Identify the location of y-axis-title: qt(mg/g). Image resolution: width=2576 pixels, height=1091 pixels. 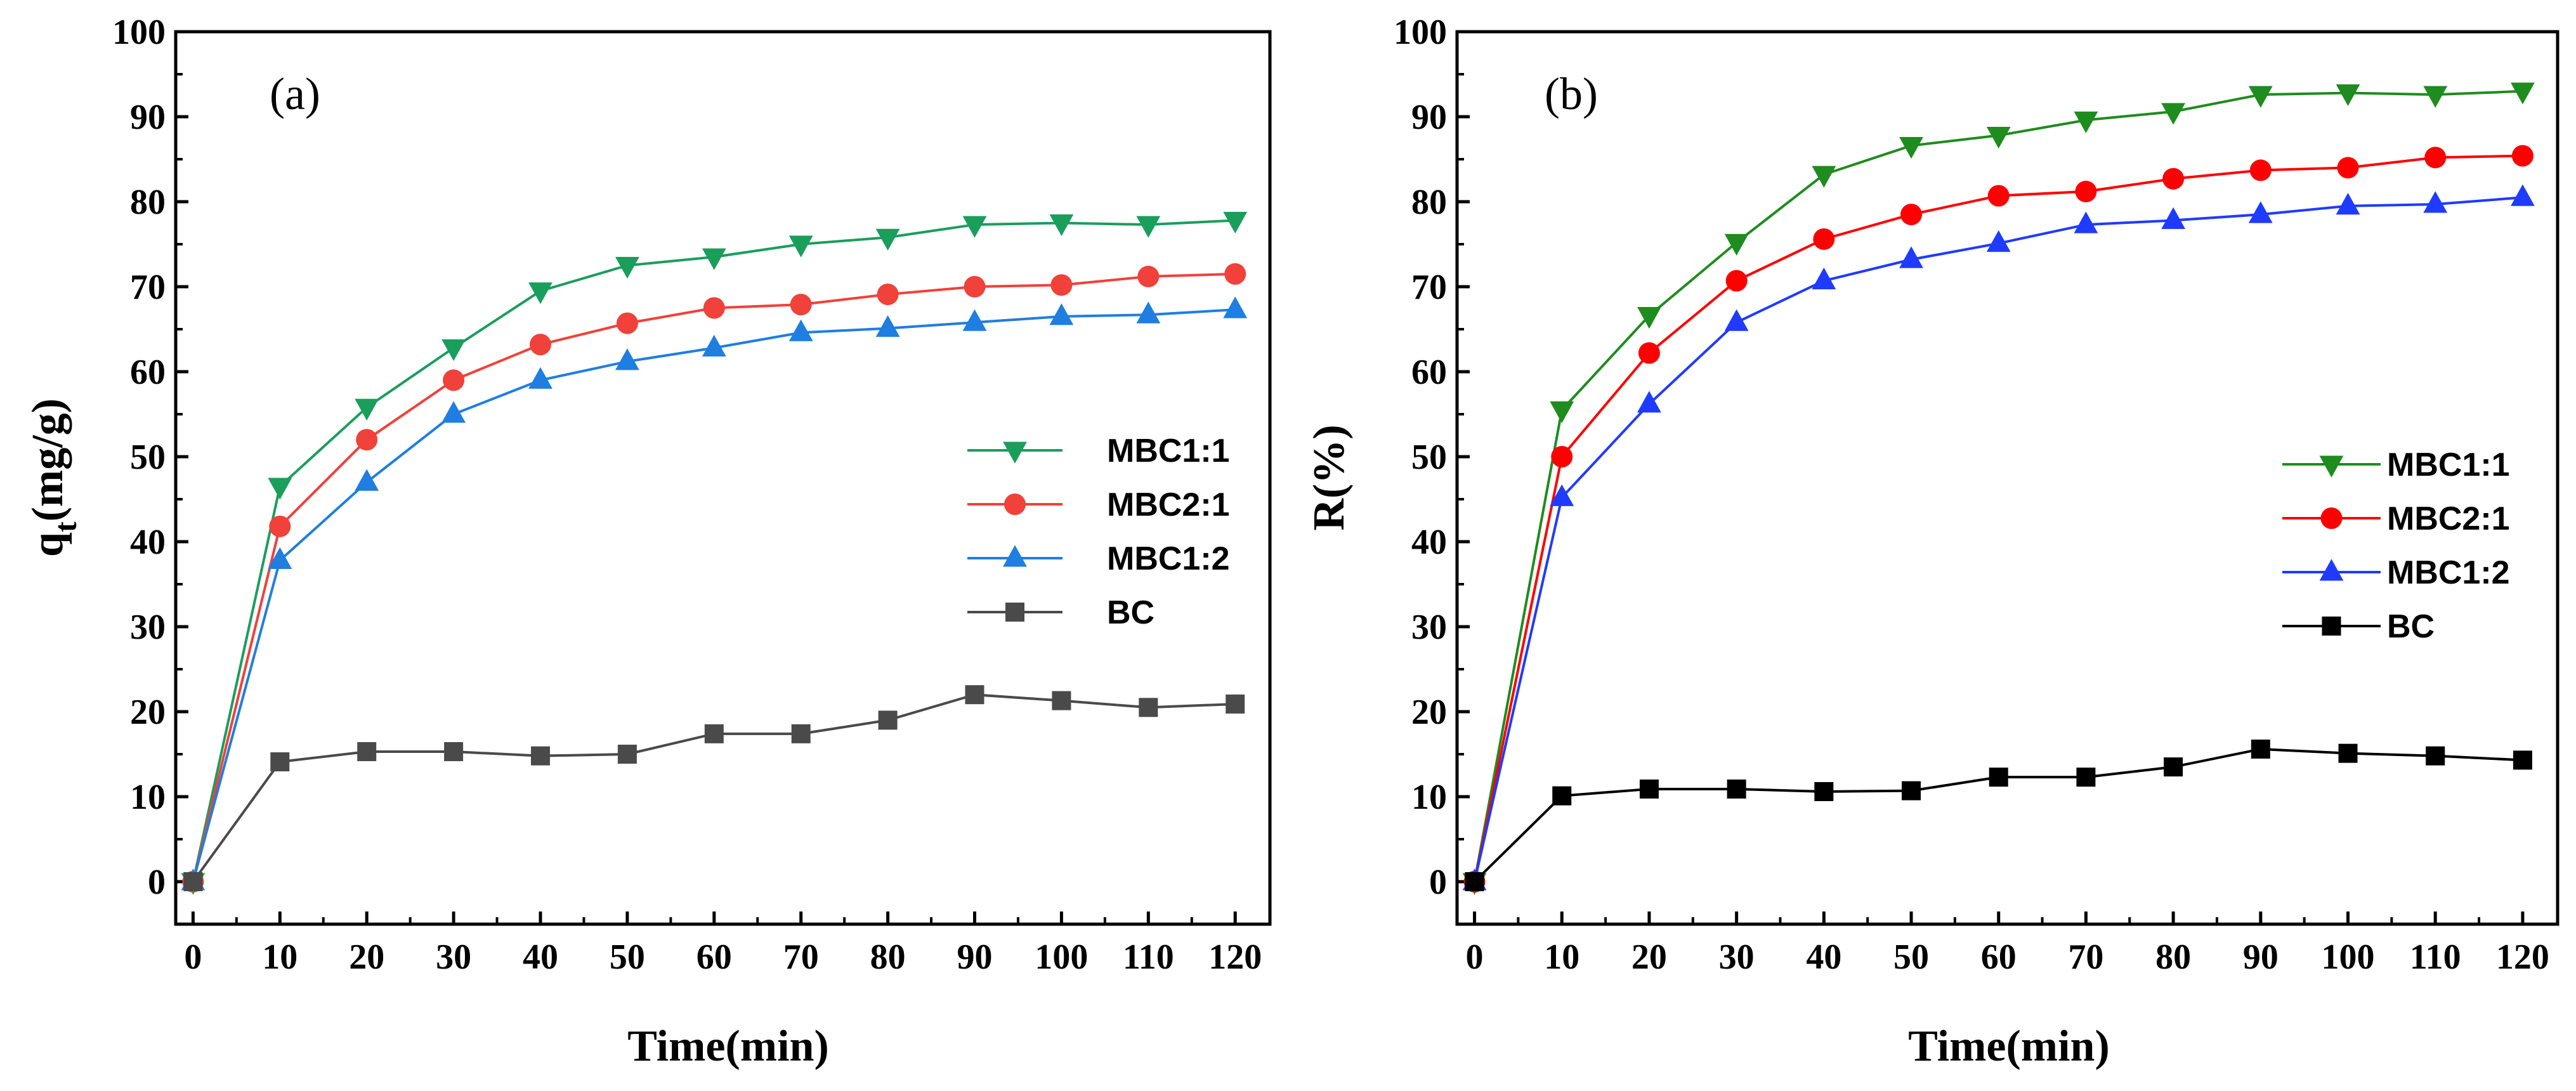
(53, 477).